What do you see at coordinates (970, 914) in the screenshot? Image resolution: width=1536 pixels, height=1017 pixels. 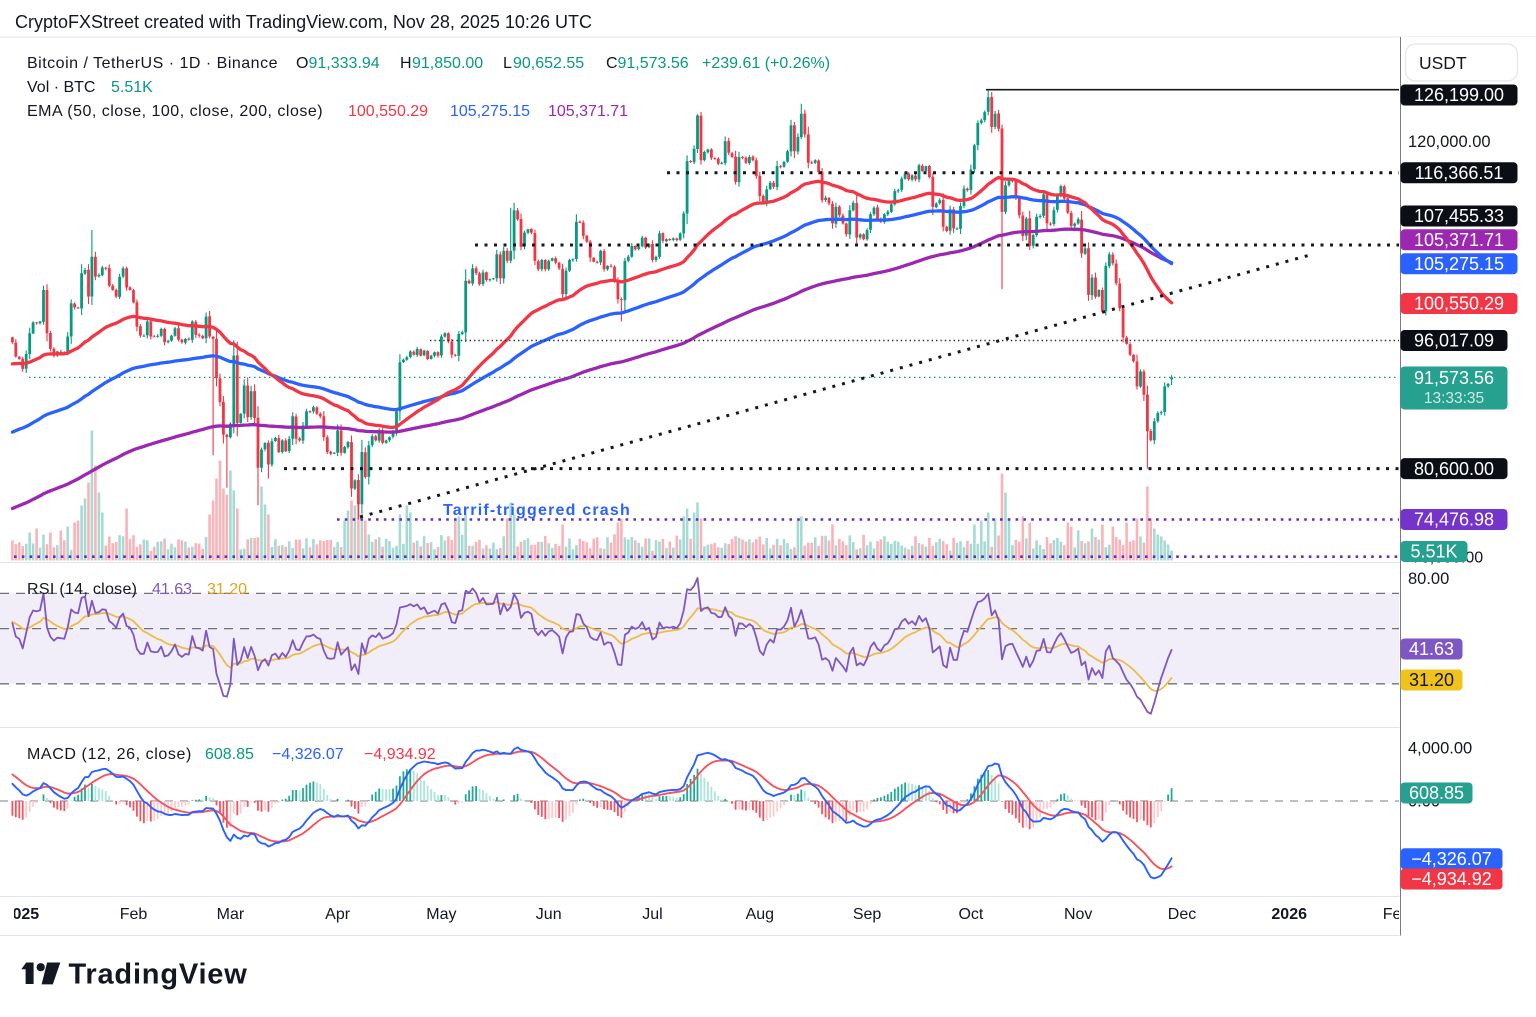 I see `svg-text: Oct` at bounding box center [970, 914].